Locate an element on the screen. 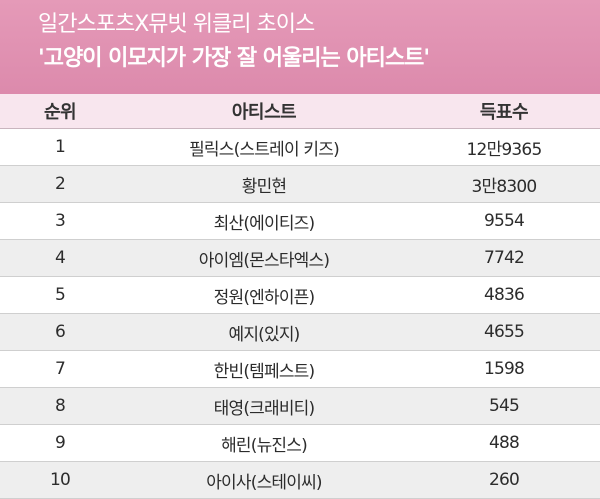 The image size is (600, 499). table-row: 4 아이엠(몬스타엑스) 7742 is located at coordinates (300, 258).